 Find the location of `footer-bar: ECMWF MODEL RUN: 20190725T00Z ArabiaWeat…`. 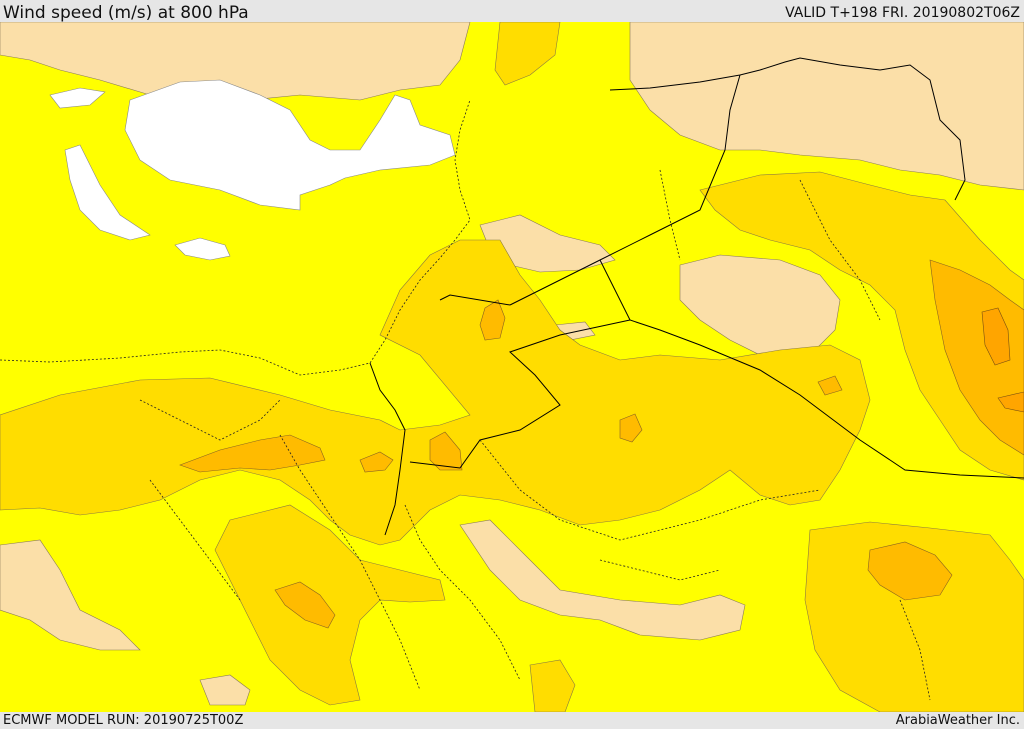

footer-bar: ECMWF MODEL RUN: 20190725T00Z ArabiaWeat… is located at coordinates (512, 720).